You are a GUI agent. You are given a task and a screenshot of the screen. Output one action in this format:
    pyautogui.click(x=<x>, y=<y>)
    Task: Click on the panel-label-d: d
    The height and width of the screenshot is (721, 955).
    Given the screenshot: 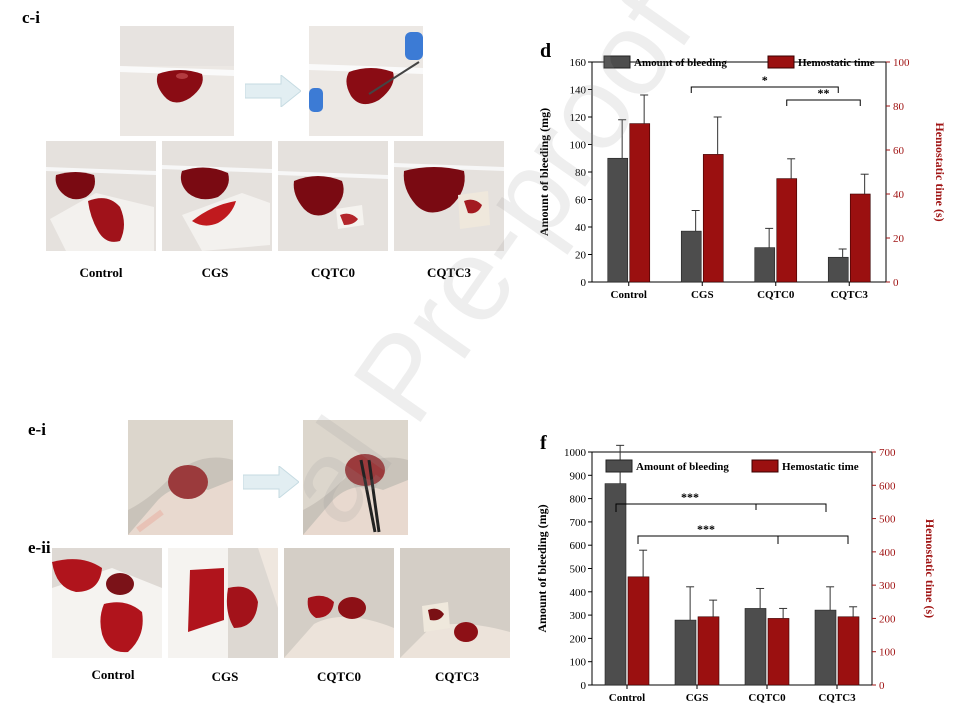 What is the action you would take?
    pyautogui.click(x=546, y=51)
    